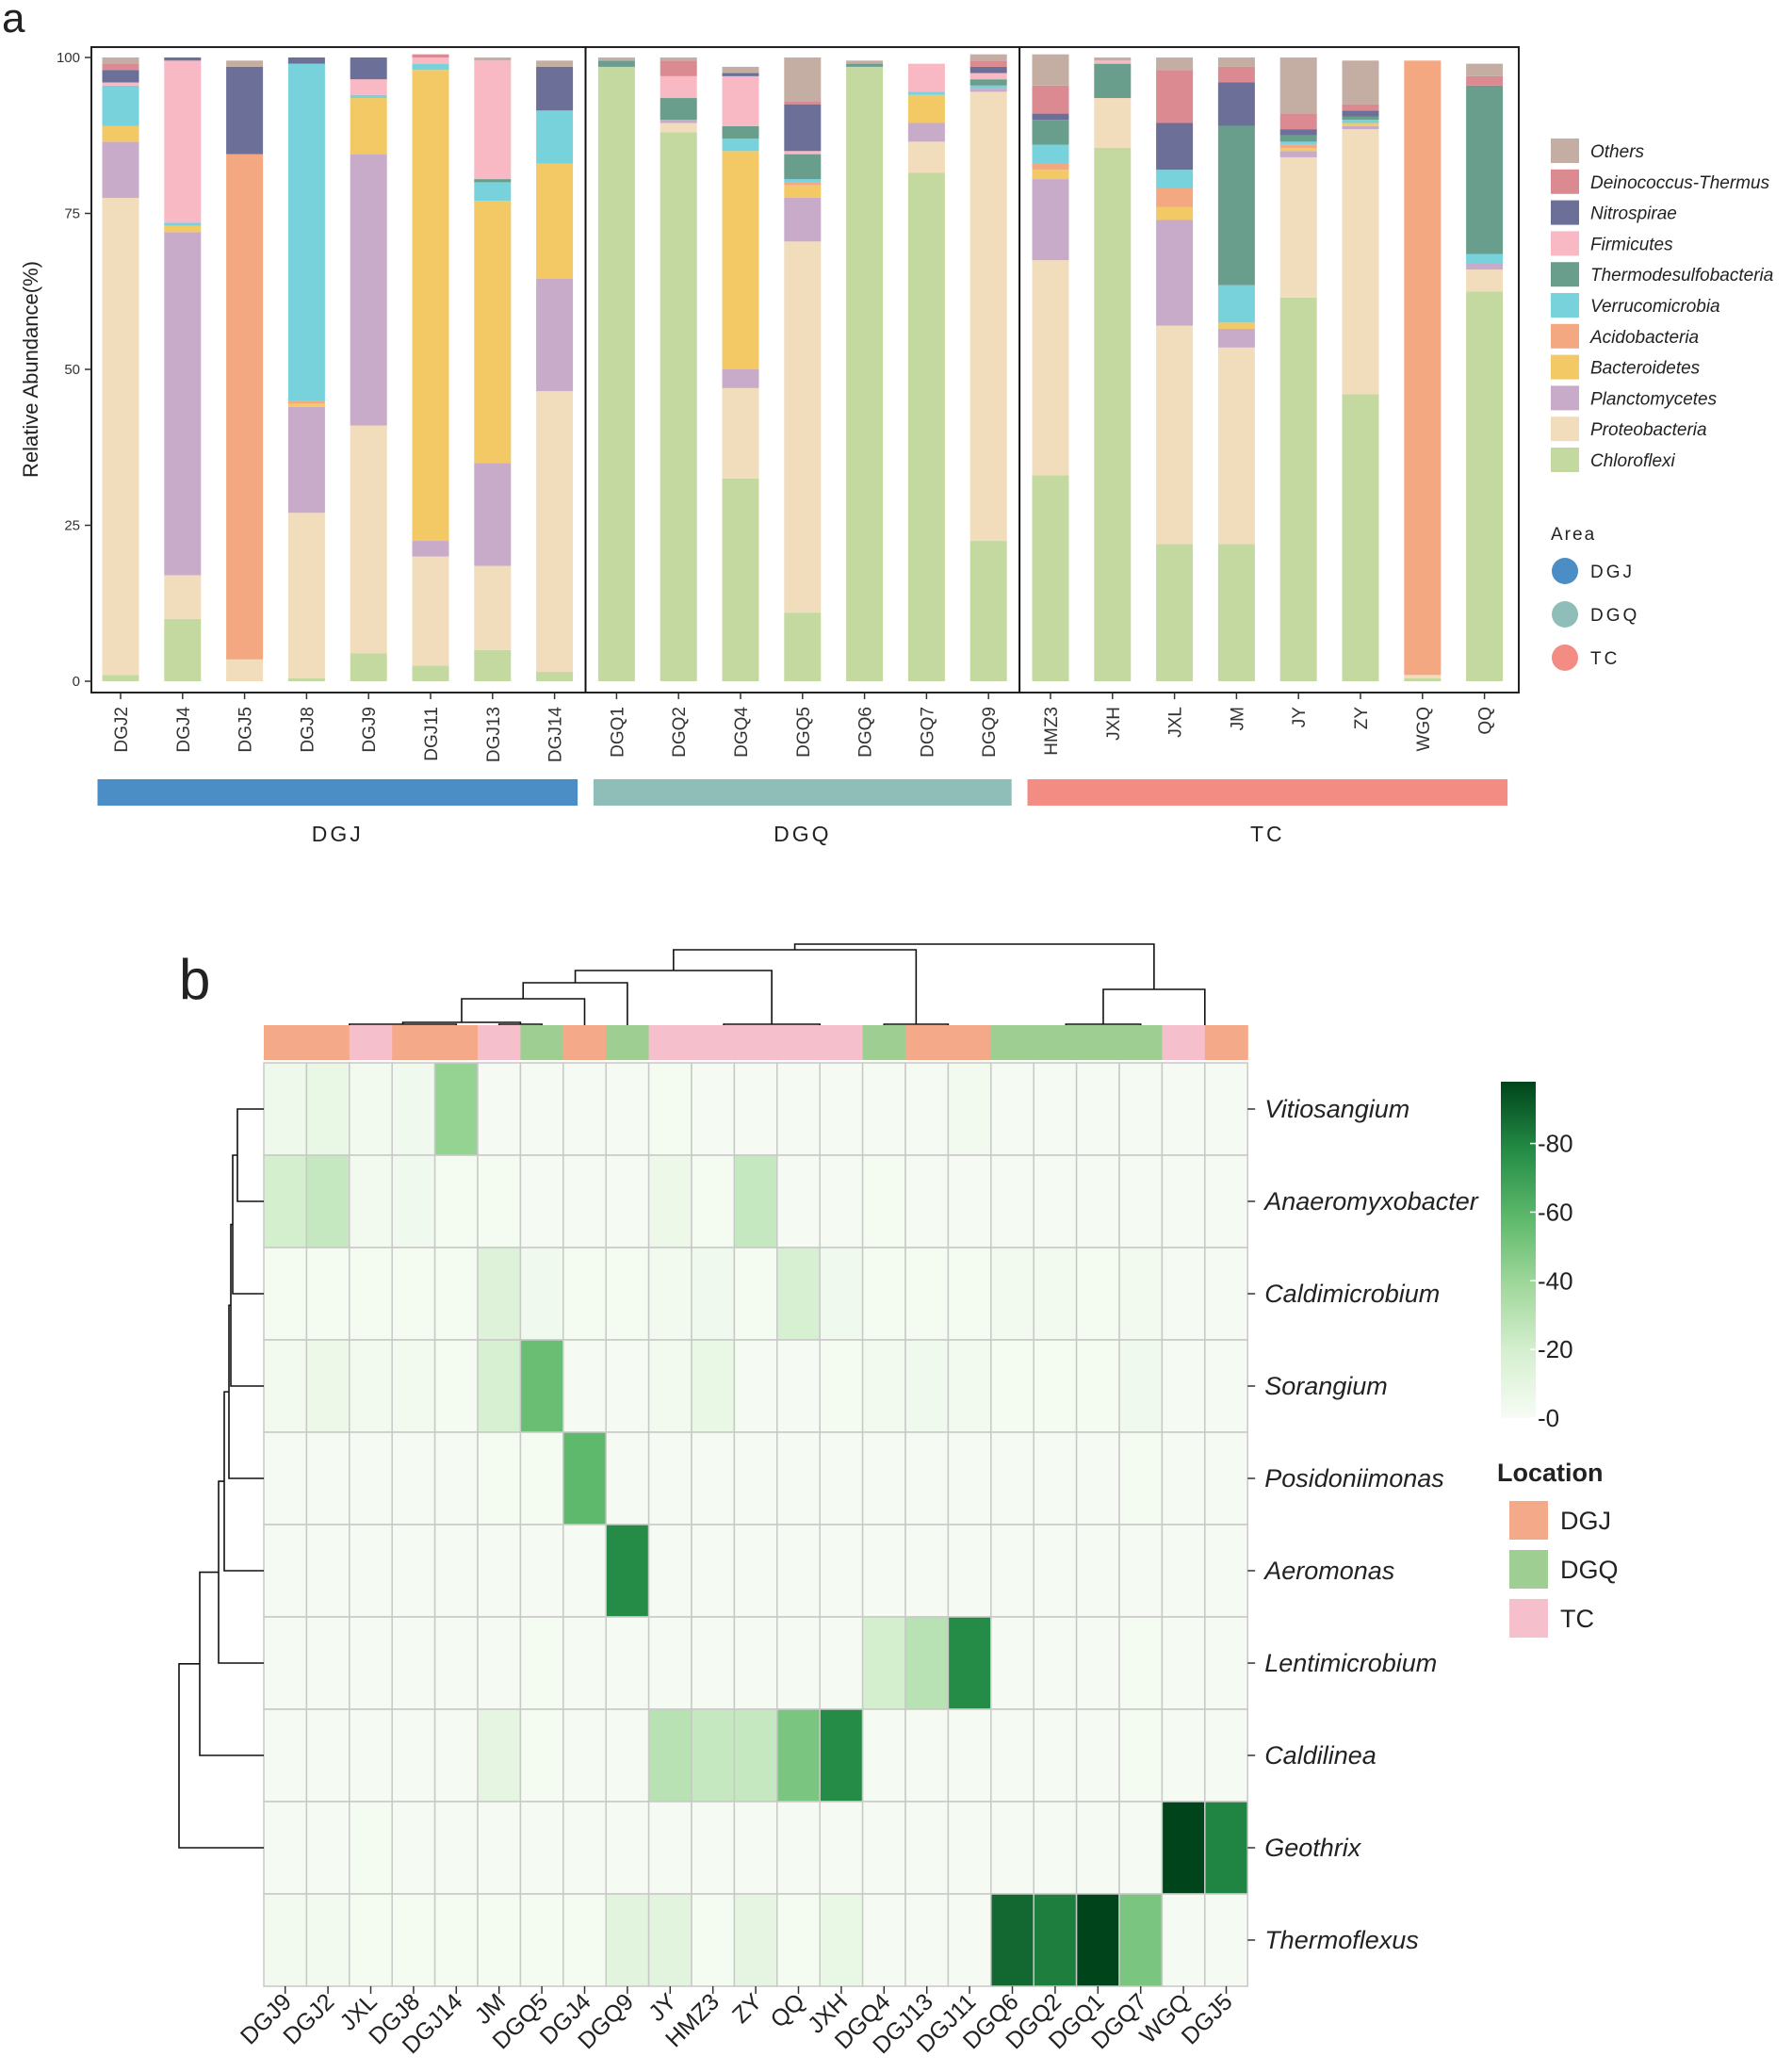  What do you see at coordinates (1565, 658) in the screenshot?
I see `legend-area-swatch-tc` at bounding box center [1565, 658].